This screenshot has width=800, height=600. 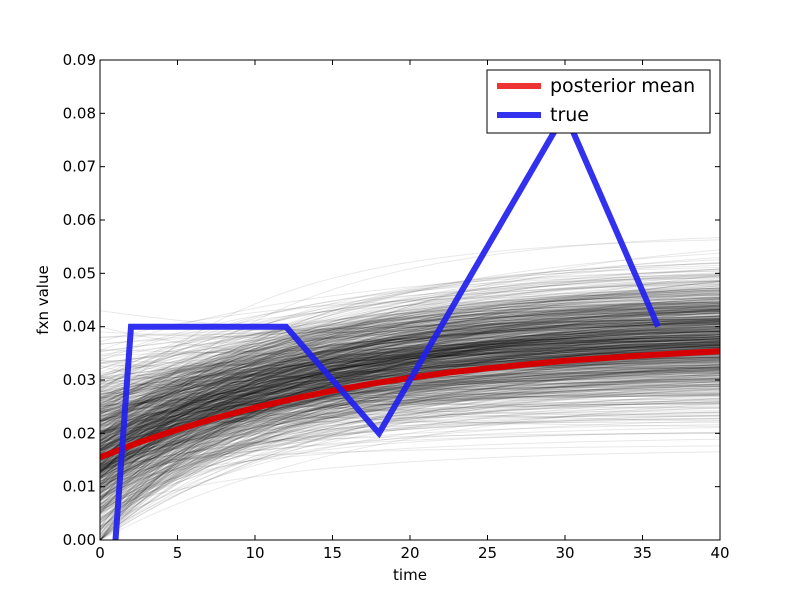 I want to click on y-tick-label: 0.00, so click(x=79, y=540).